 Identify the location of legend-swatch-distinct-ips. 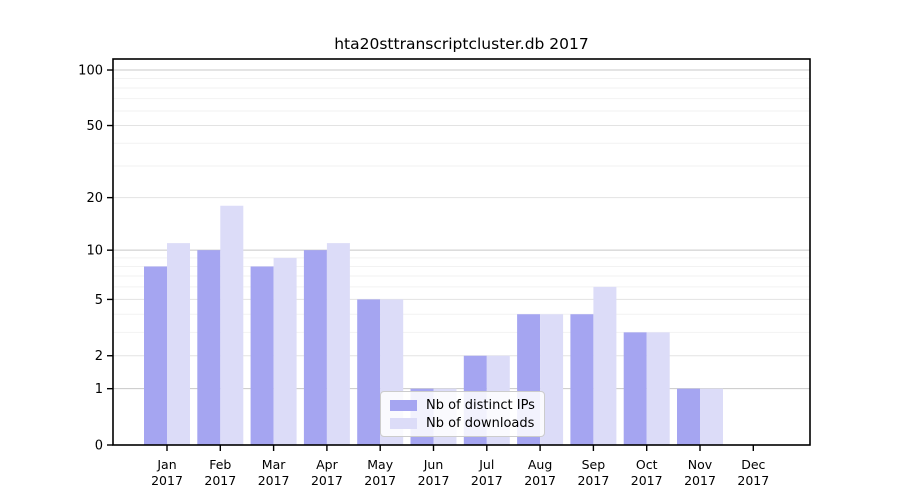
(403, 405).